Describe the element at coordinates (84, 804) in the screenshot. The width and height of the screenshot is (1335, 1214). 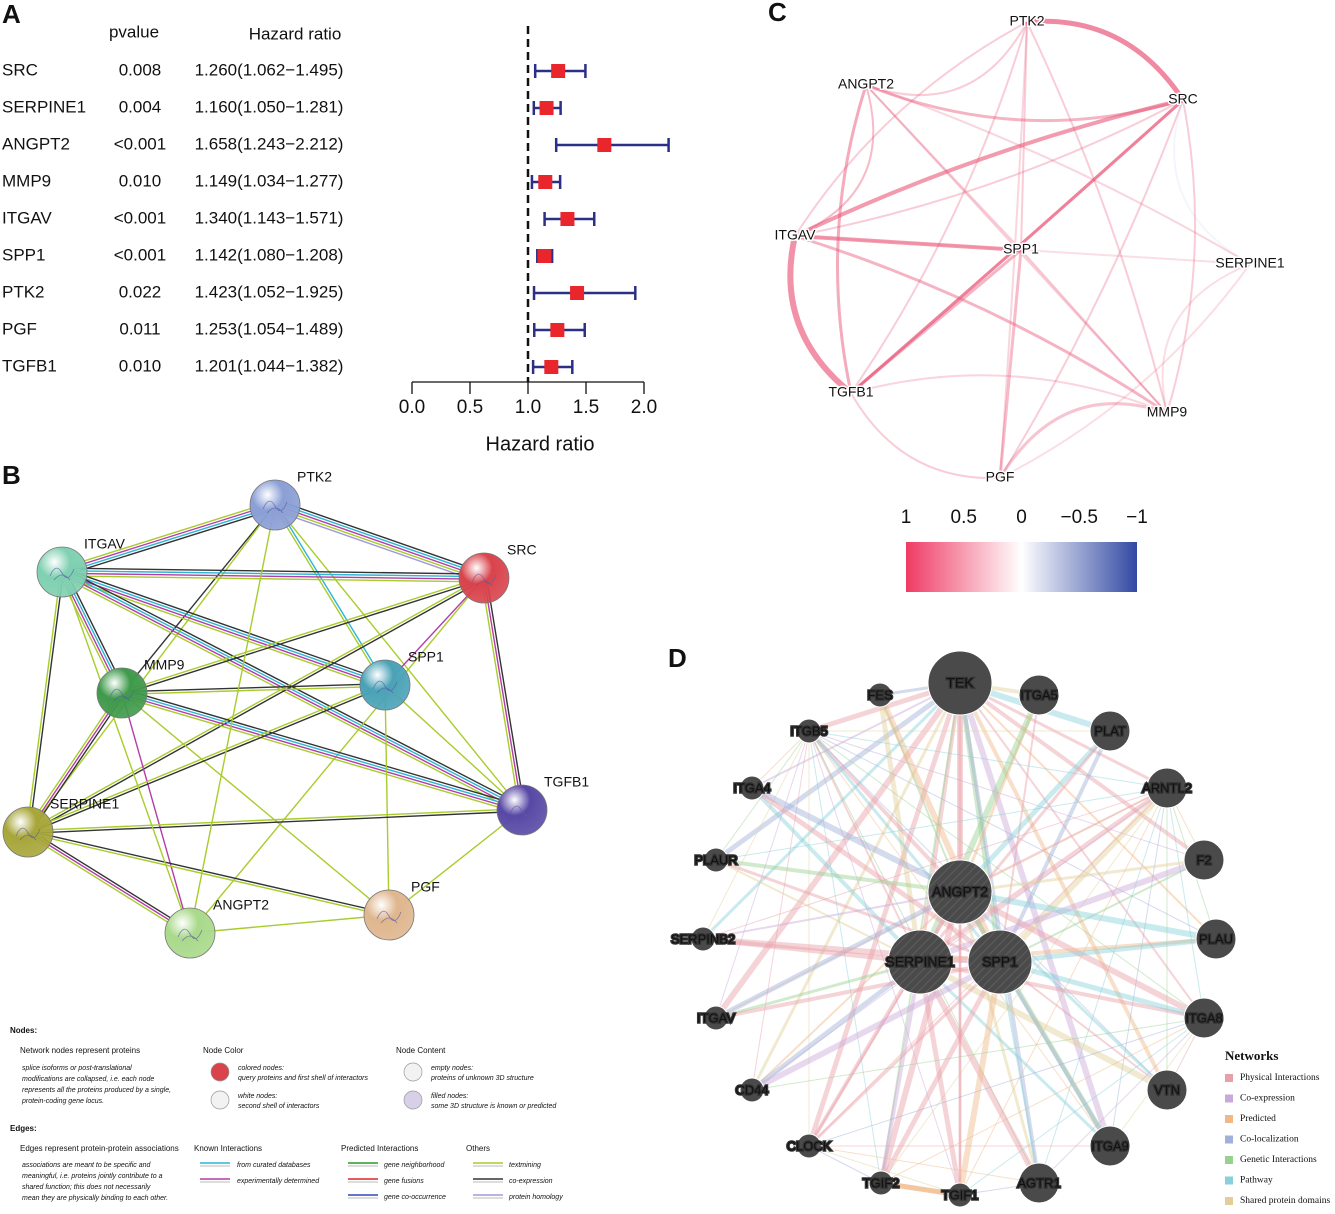
I see `node-label: SERPINE1` at that location.